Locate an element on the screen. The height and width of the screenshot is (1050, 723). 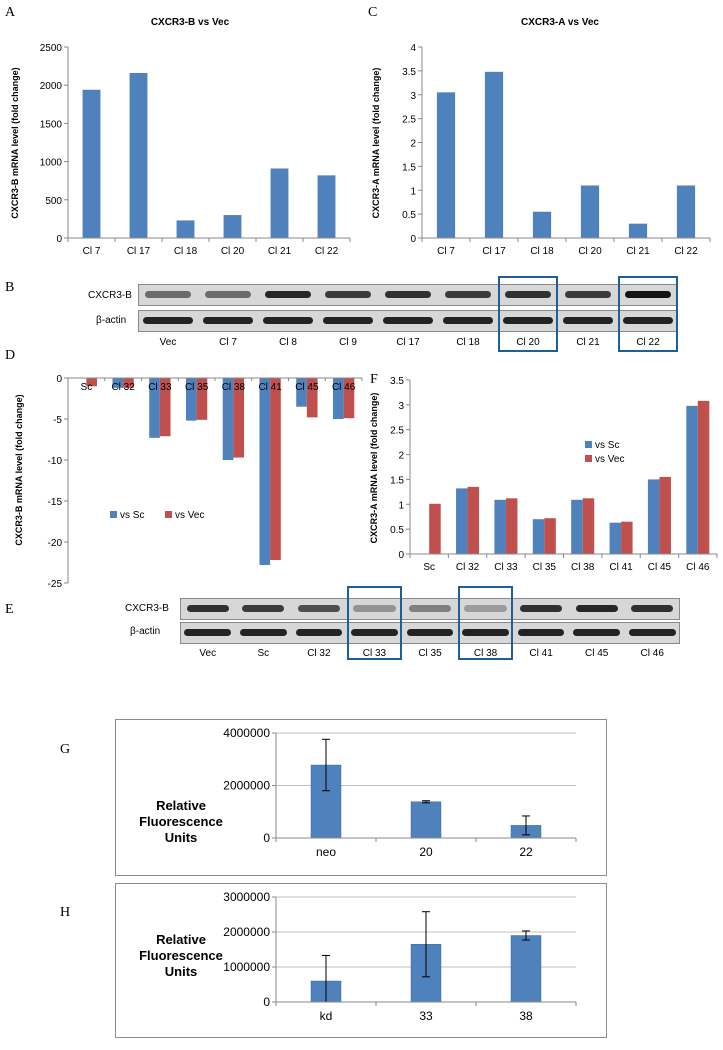
panel-label-g: G is located at coordinates (65, 749).